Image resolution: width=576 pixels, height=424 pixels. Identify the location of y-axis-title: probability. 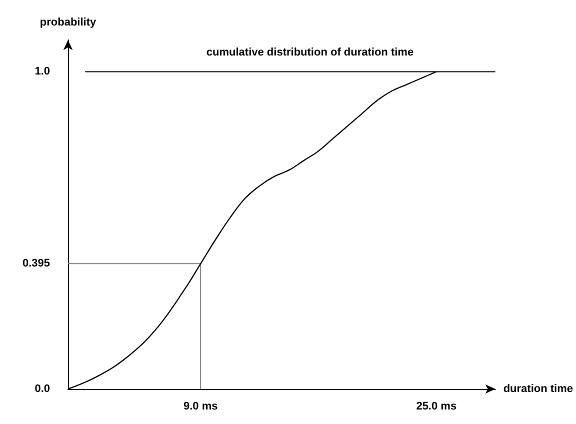
(68, 22).